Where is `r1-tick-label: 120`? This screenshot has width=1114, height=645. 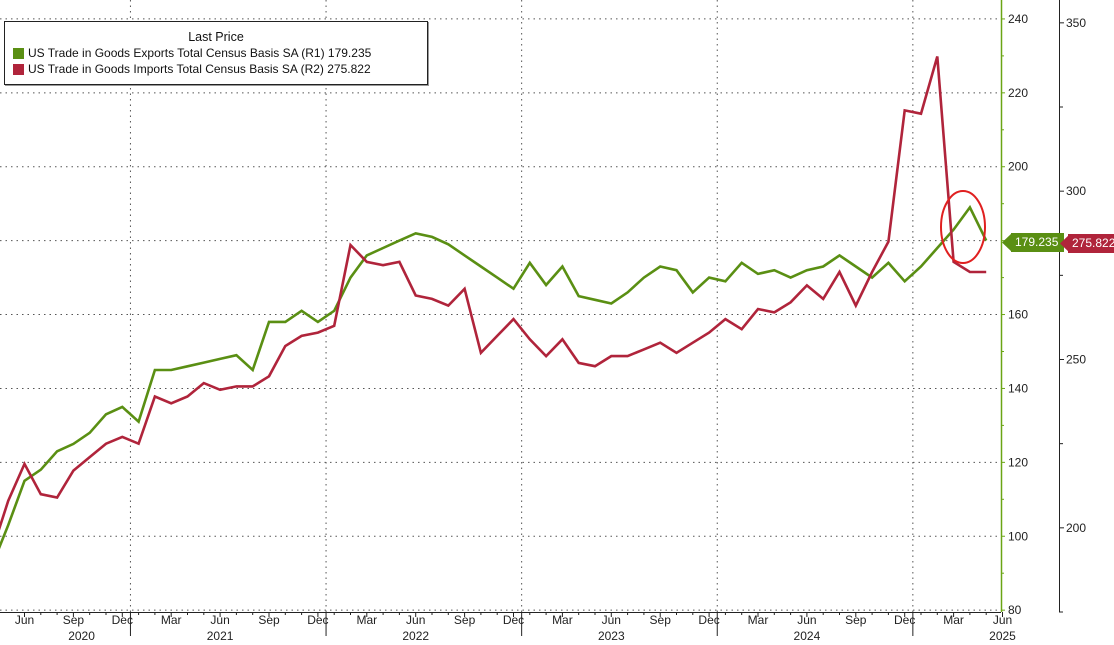
r1-tick-label: 120 is located at coordinates (1018, 462).